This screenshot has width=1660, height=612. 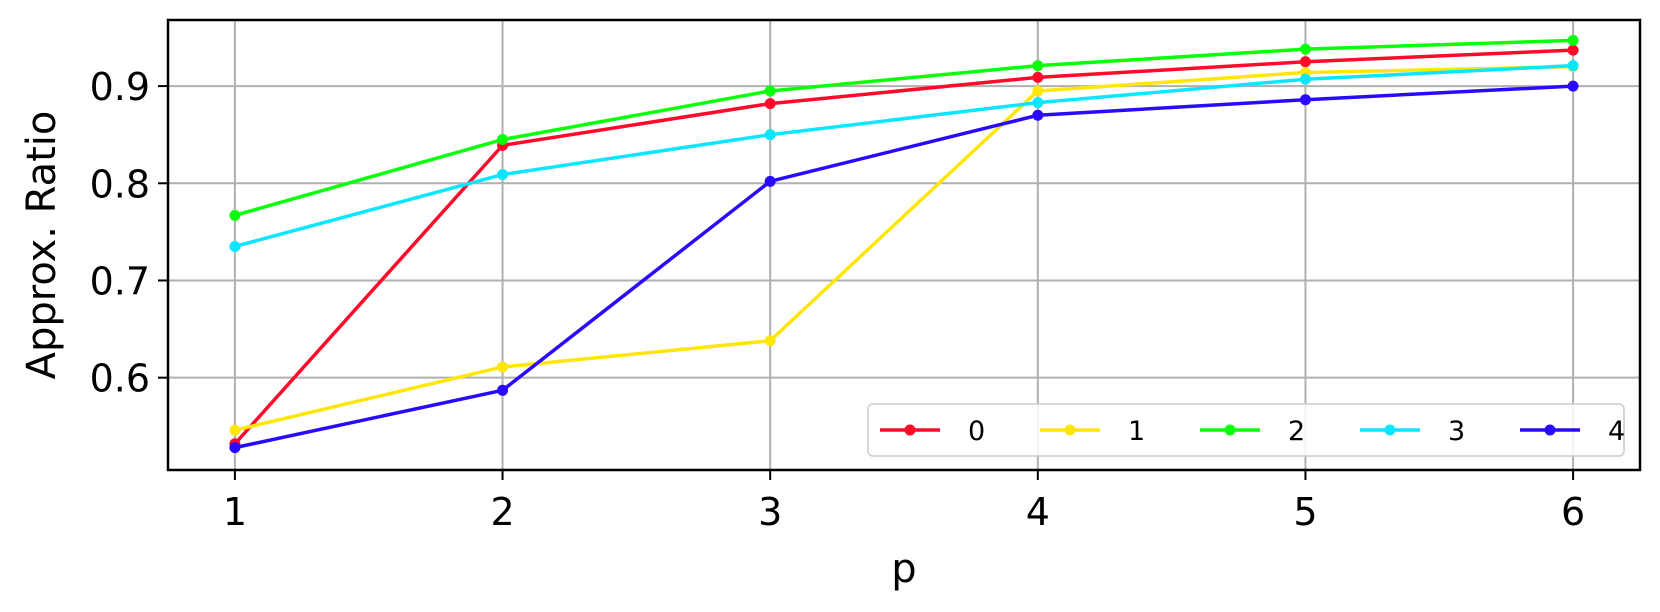 What do you see at coordinates (1616, 431) in the screenshot?
I see `legend-label: 4` at bounding box center [1616, 431].